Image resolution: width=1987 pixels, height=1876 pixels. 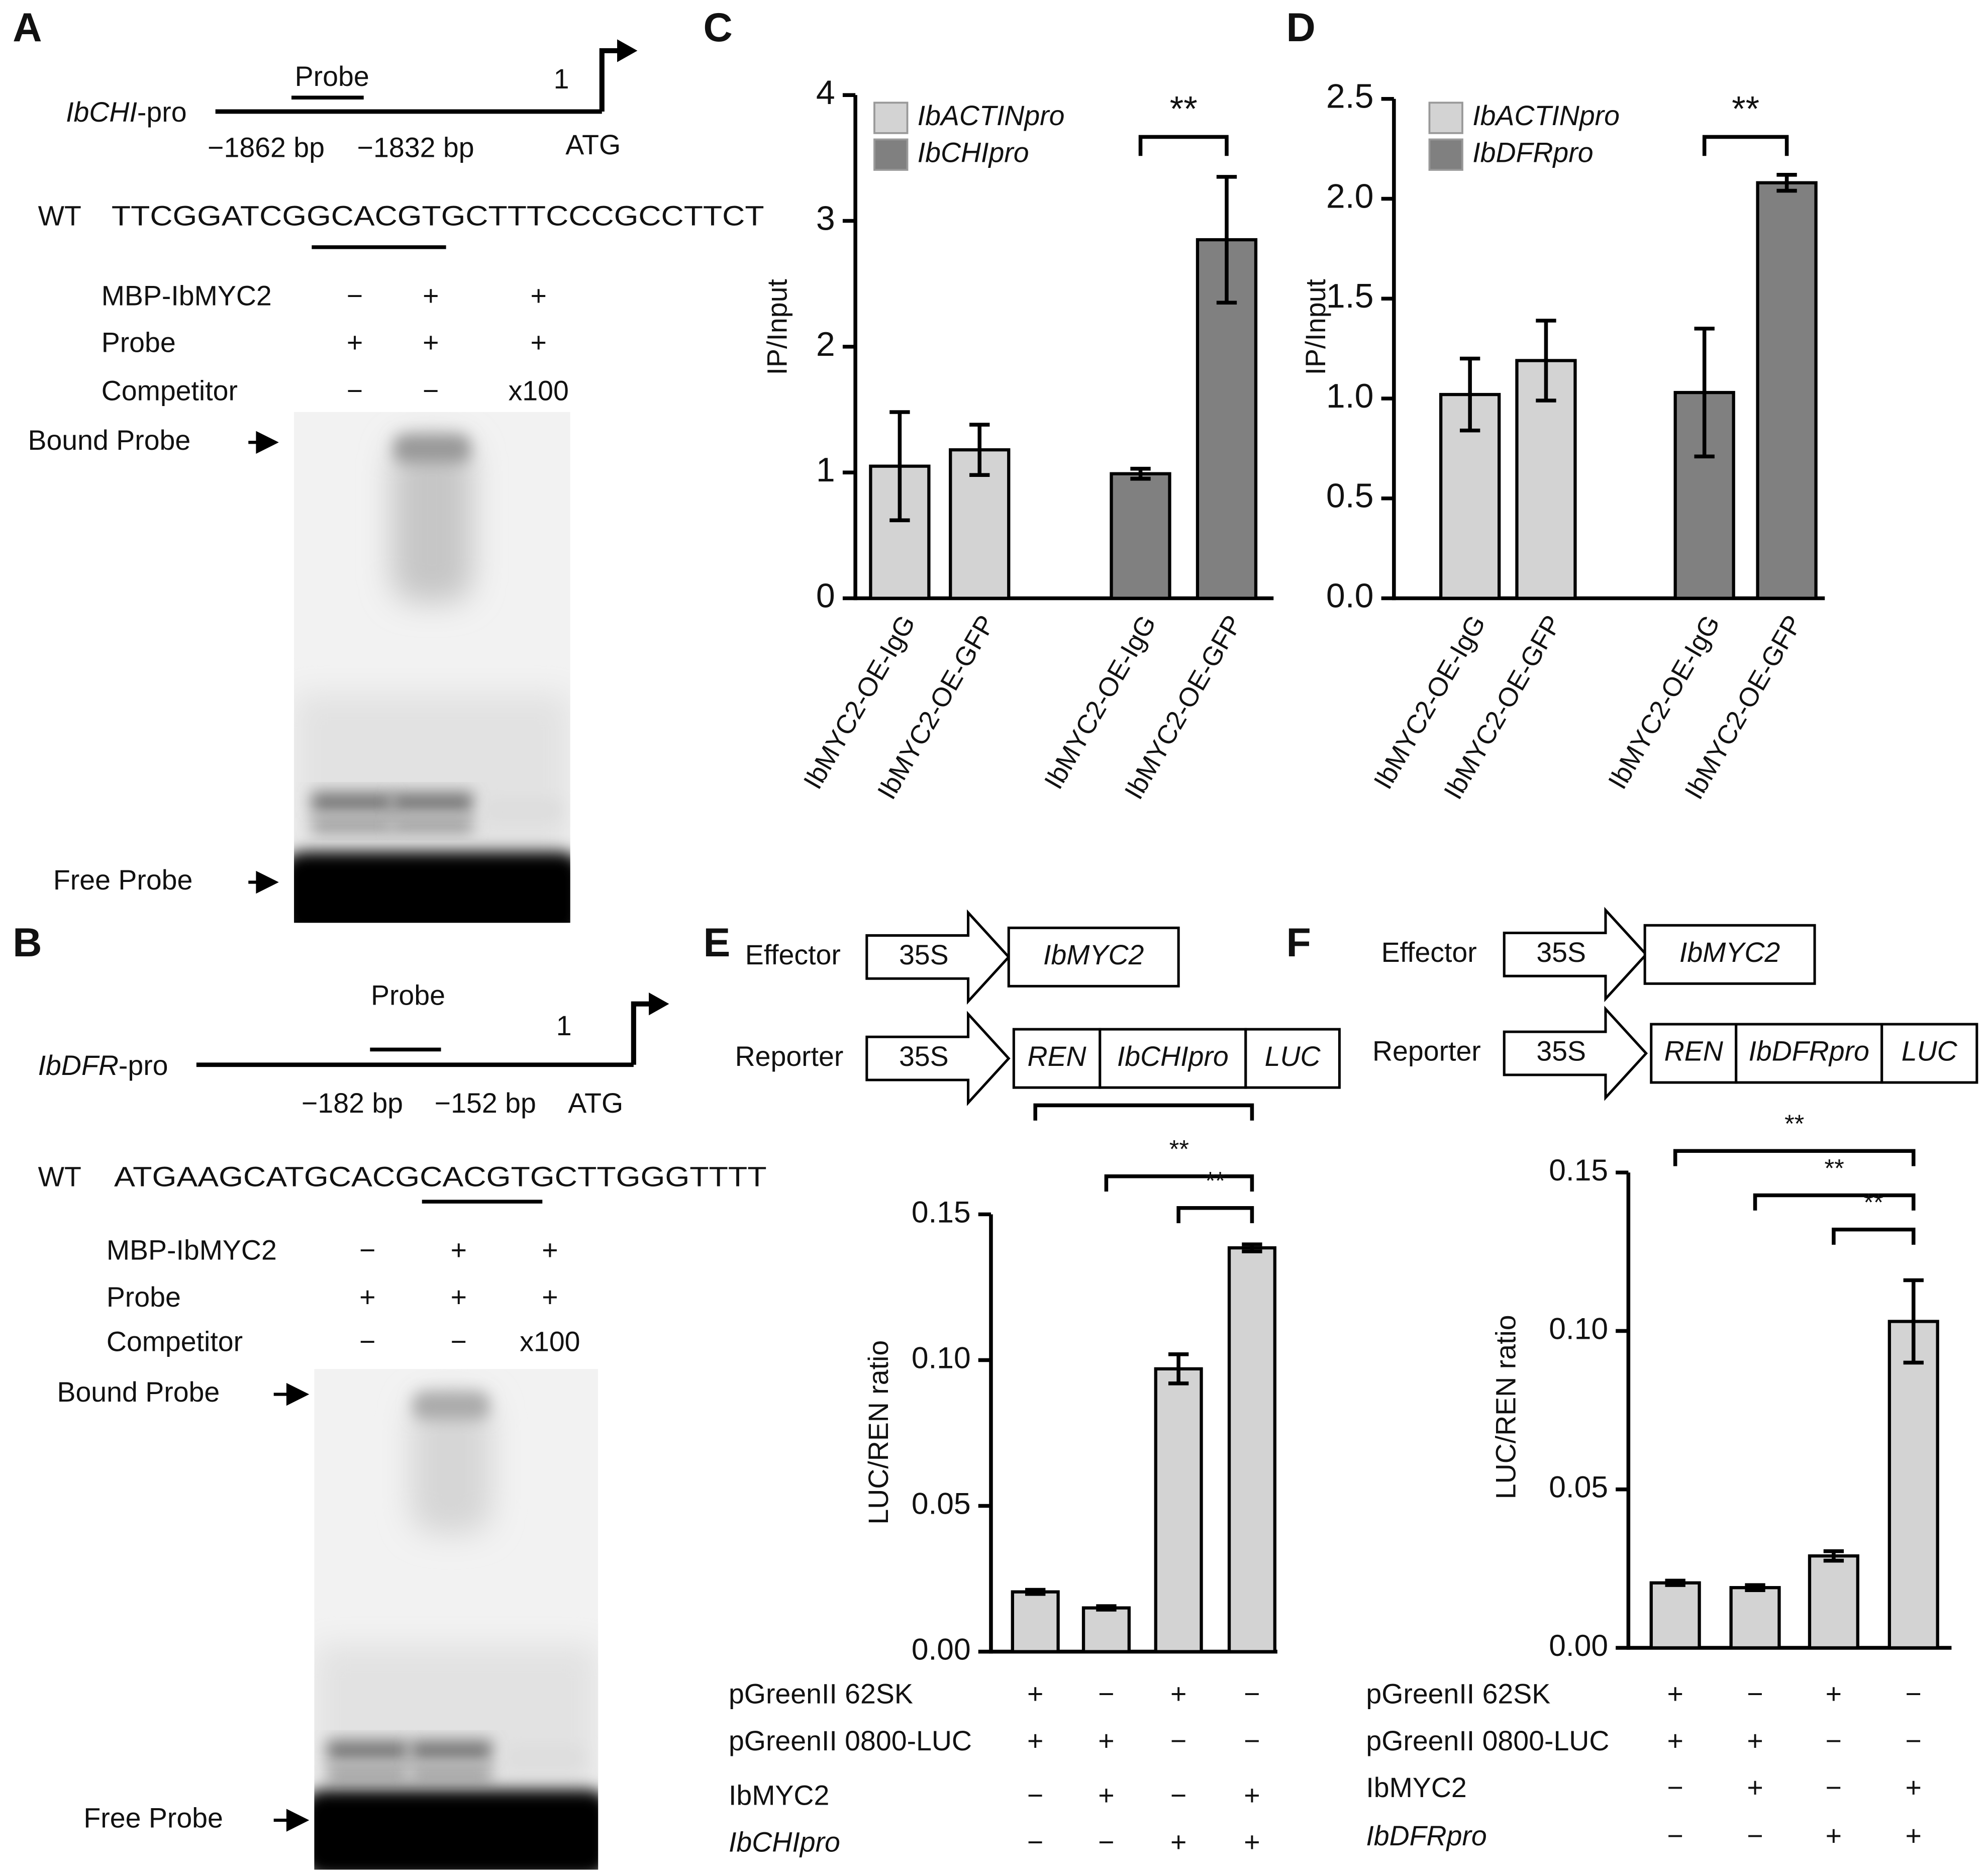 I want to click on y-tick-label: 0.15, so click(x=1578, y=1170).